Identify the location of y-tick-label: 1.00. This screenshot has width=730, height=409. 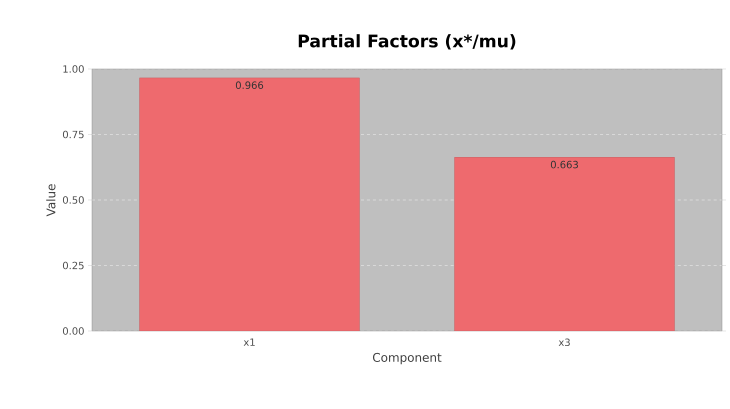
(73, 69).